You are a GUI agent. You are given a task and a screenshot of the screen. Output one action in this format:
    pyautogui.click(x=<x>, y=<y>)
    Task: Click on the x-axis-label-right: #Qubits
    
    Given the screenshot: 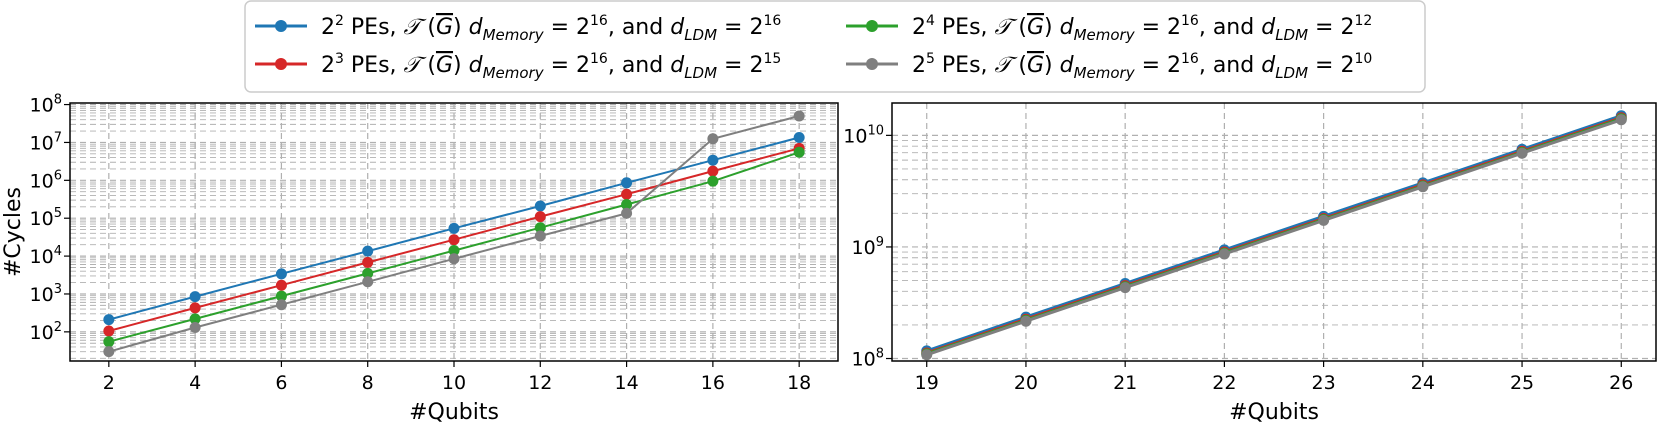 What is the action you would take?
    pyautogui.click(x=1274, y=412)
    